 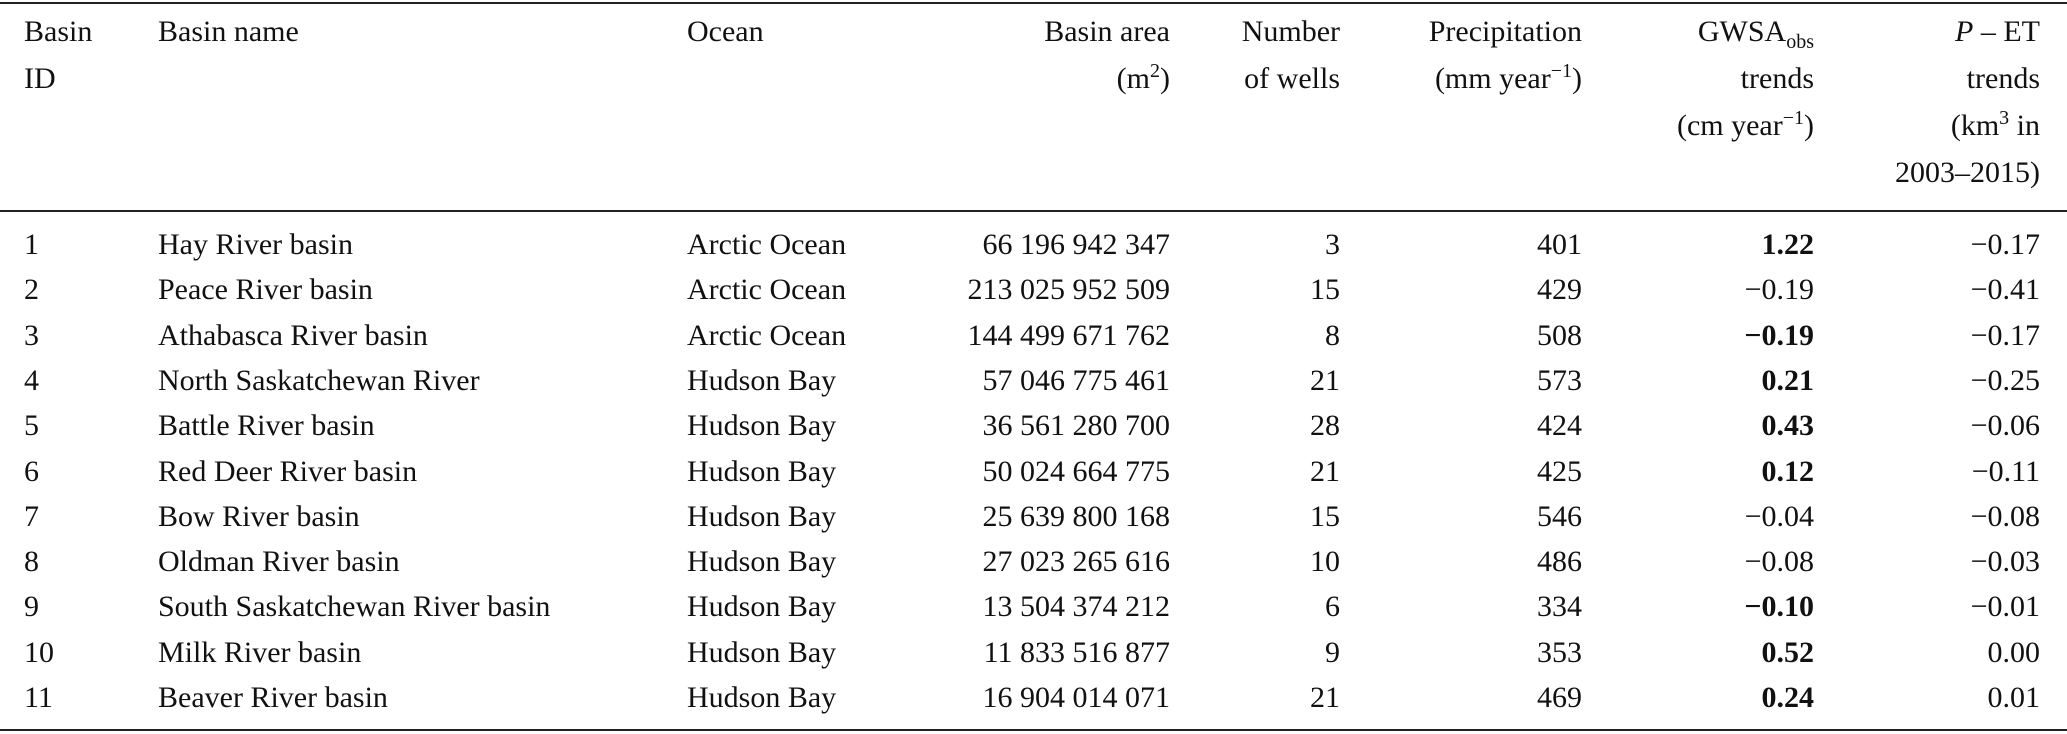 What do you see at coordinates (2005, 426) in the screenshot?
I see `table-cell: −0.06` at bounding box center [2005, 426].